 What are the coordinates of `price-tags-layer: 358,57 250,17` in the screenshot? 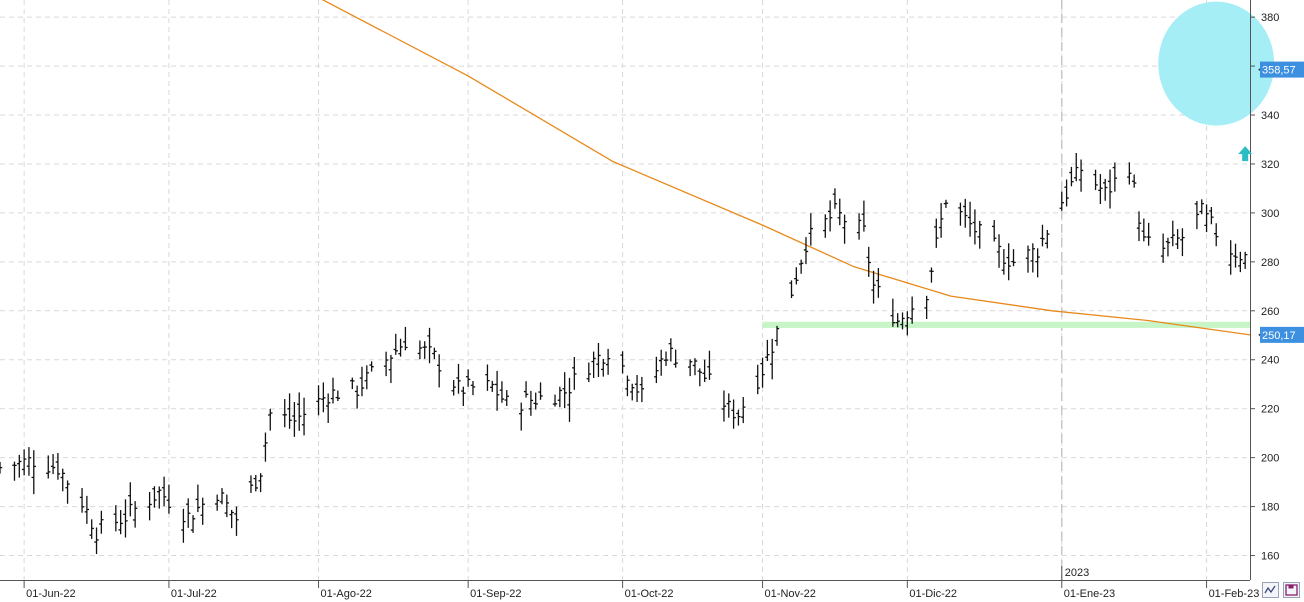 It's located at (1281, 202).